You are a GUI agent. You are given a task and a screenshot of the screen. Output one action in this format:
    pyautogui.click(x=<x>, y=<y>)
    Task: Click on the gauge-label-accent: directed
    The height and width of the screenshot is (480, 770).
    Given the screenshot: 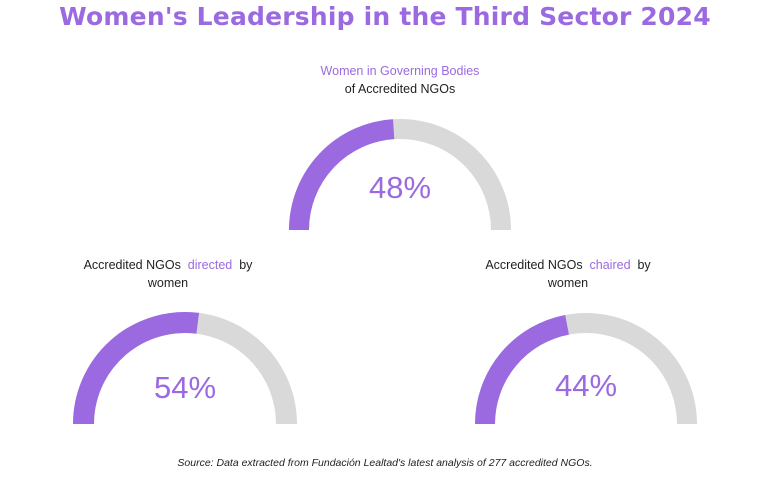 What is the action you would take?
    pyautogui.click(x=210, y=265)
    